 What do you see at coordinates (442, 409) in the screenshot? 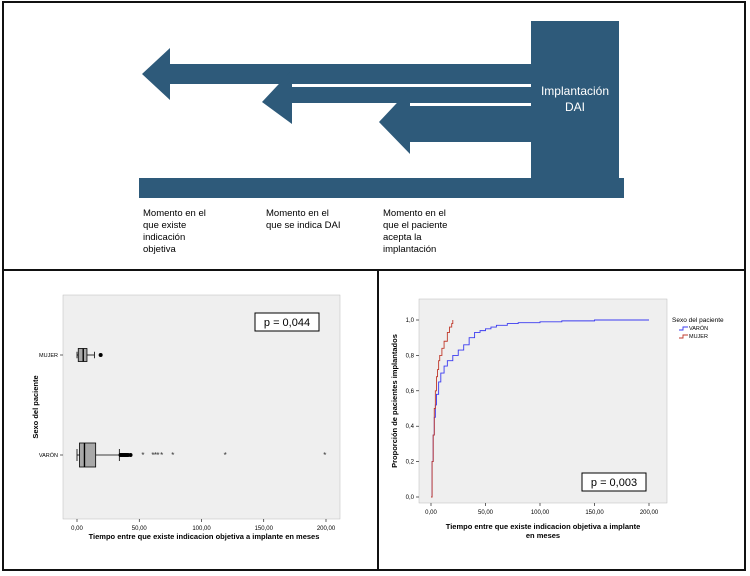
I see `series-line-mujer` at bounding box center [442, 409].